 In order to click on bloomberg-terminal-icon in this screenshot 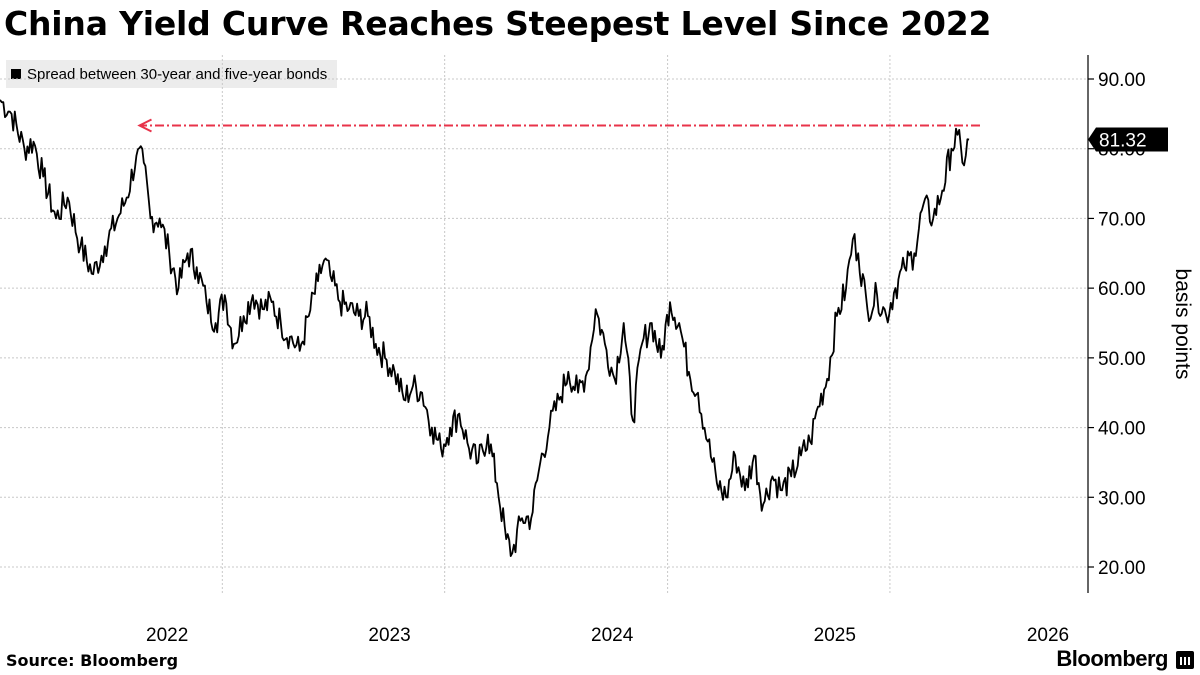, I will do `click(1185, 660)`.